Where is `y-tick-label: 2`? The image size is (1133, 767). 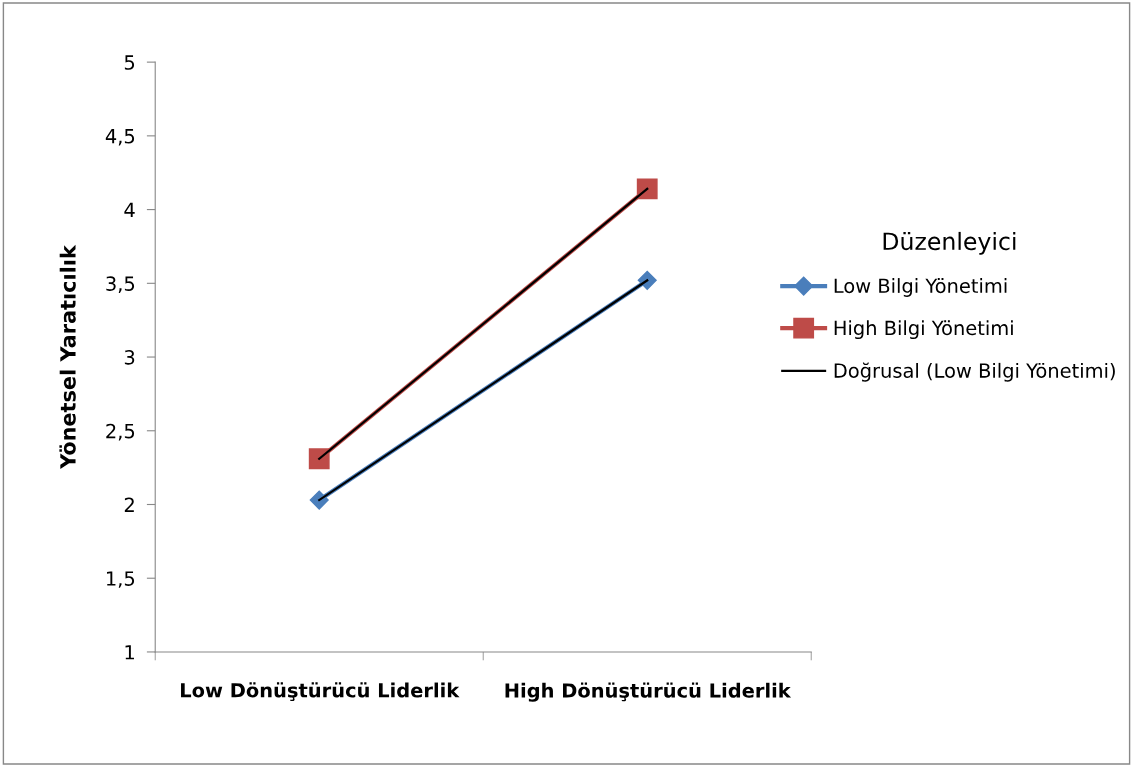
y-tick-label: 2 is located at coordinates (129, 504).